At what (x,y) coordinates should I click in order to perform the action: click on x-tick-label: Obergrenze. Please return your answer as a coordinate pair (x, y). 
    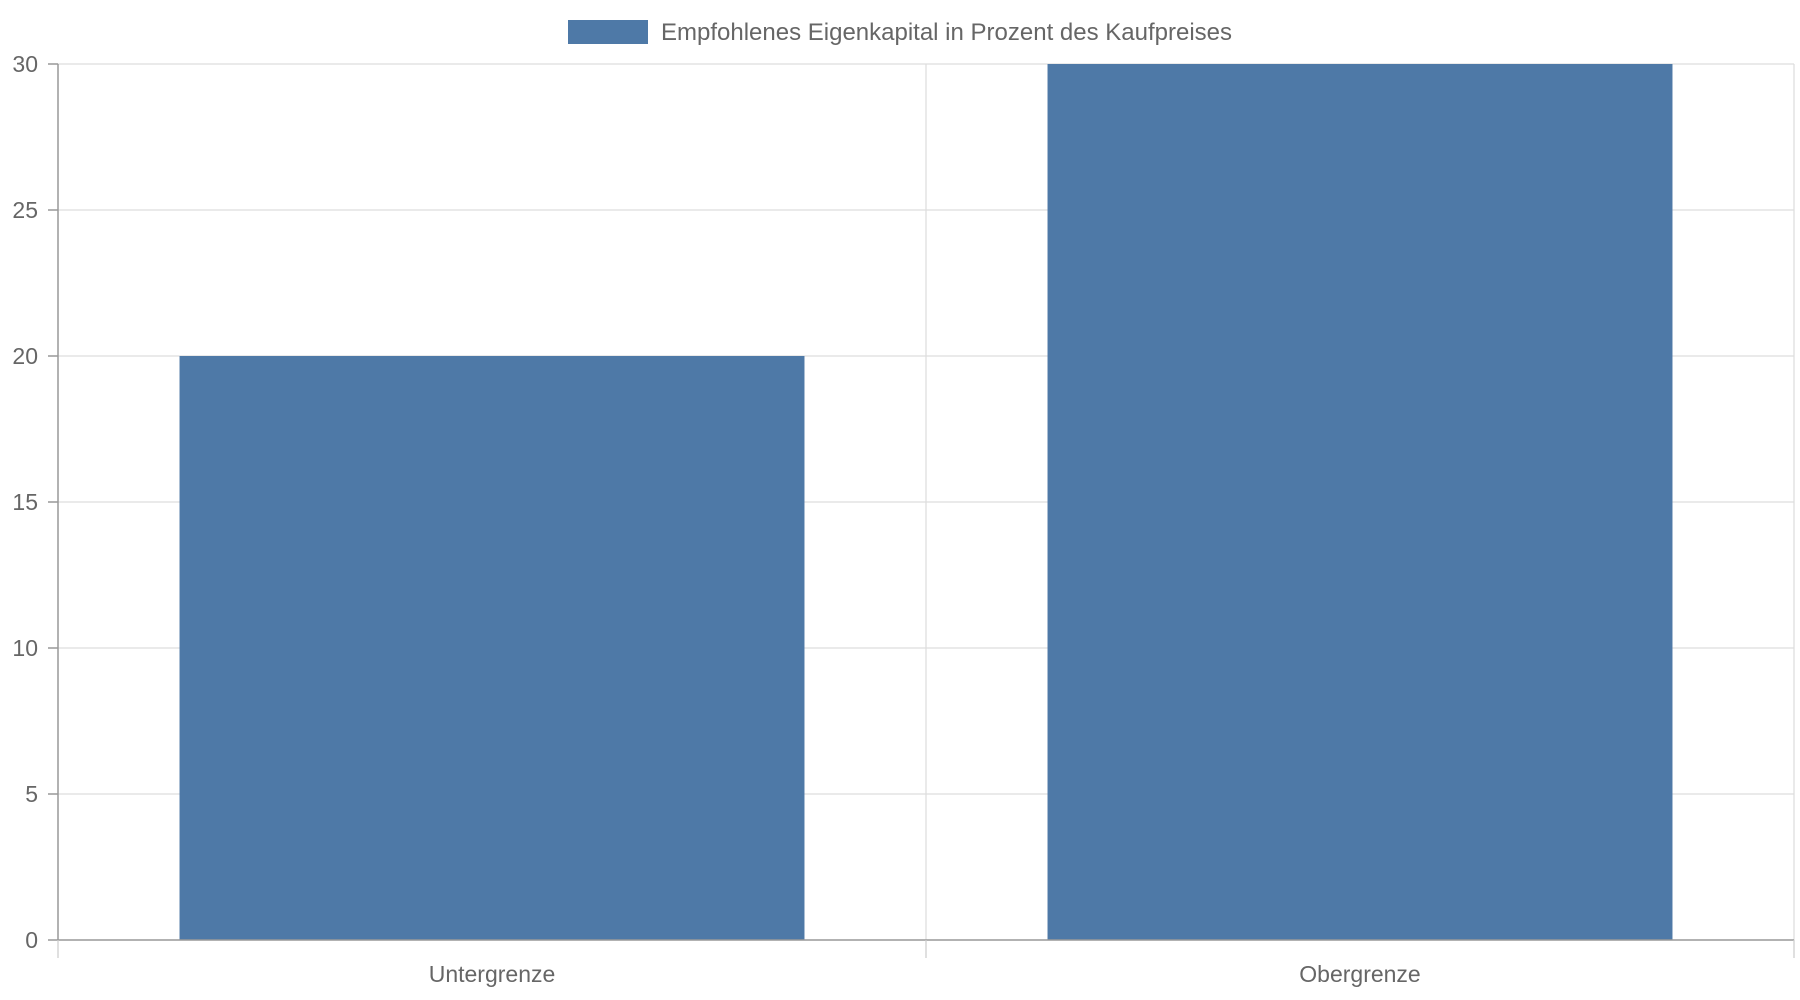
    Looking at the image, I should click on (1359, 974).